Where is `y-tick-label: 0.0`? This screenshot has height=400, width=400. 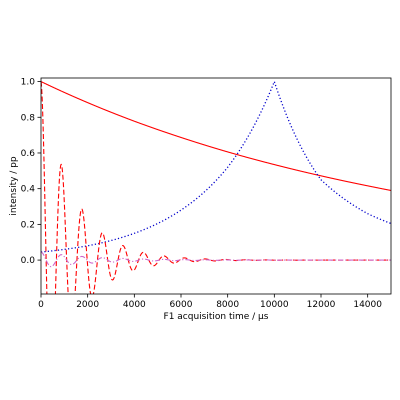
y-tick-label: 0.0 is located at coordinates (28, 261).